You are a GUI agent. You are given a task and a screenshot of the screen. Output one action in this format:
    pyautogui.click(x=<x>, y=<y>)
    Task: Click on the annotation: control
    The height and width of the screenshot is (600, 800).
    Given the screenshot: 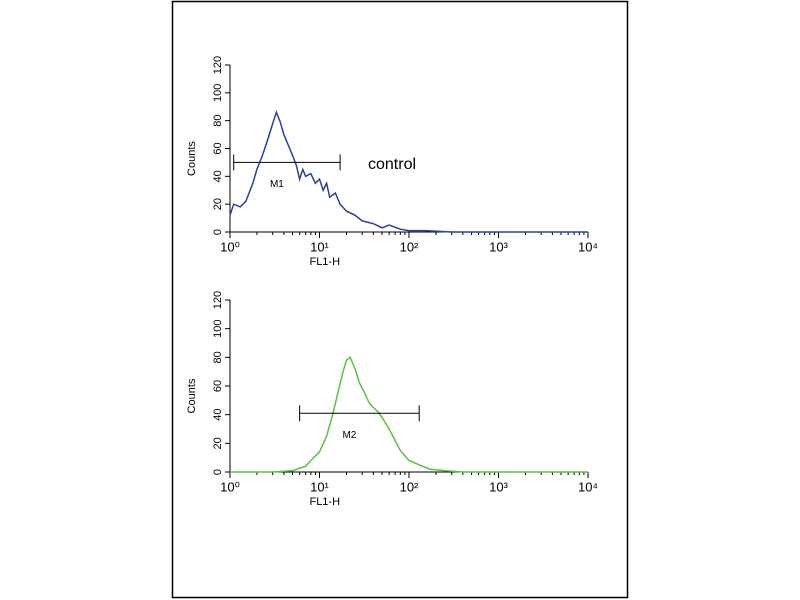 What is the action you would take?
    pyautogui.click(x=392, y=164)
    